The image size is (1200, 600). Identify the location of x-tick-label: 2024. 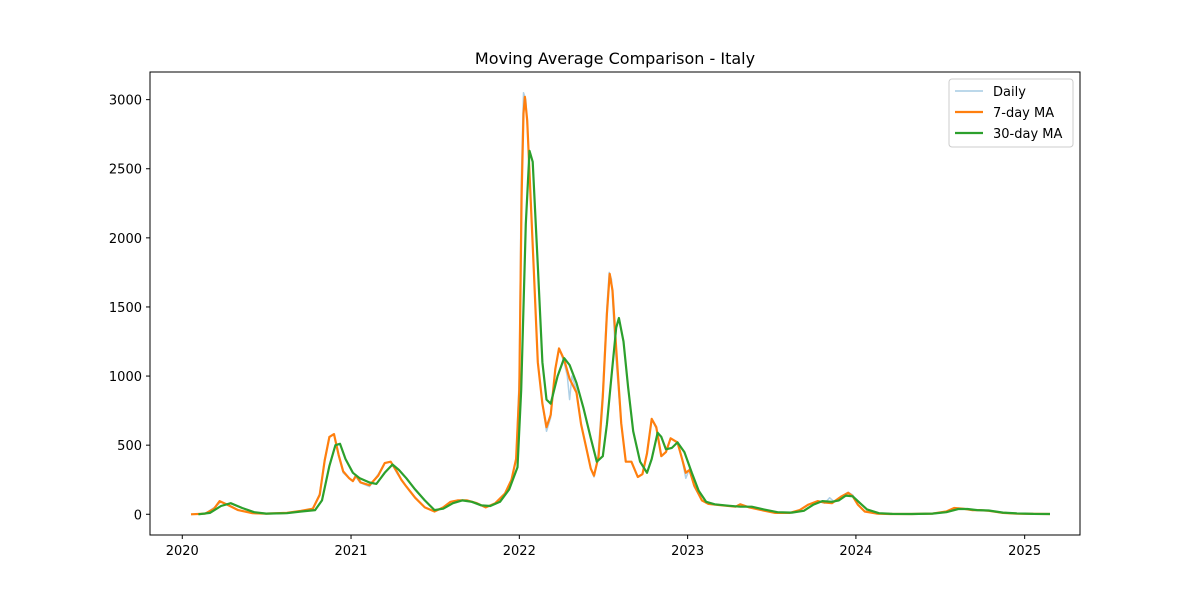
(855, 551).